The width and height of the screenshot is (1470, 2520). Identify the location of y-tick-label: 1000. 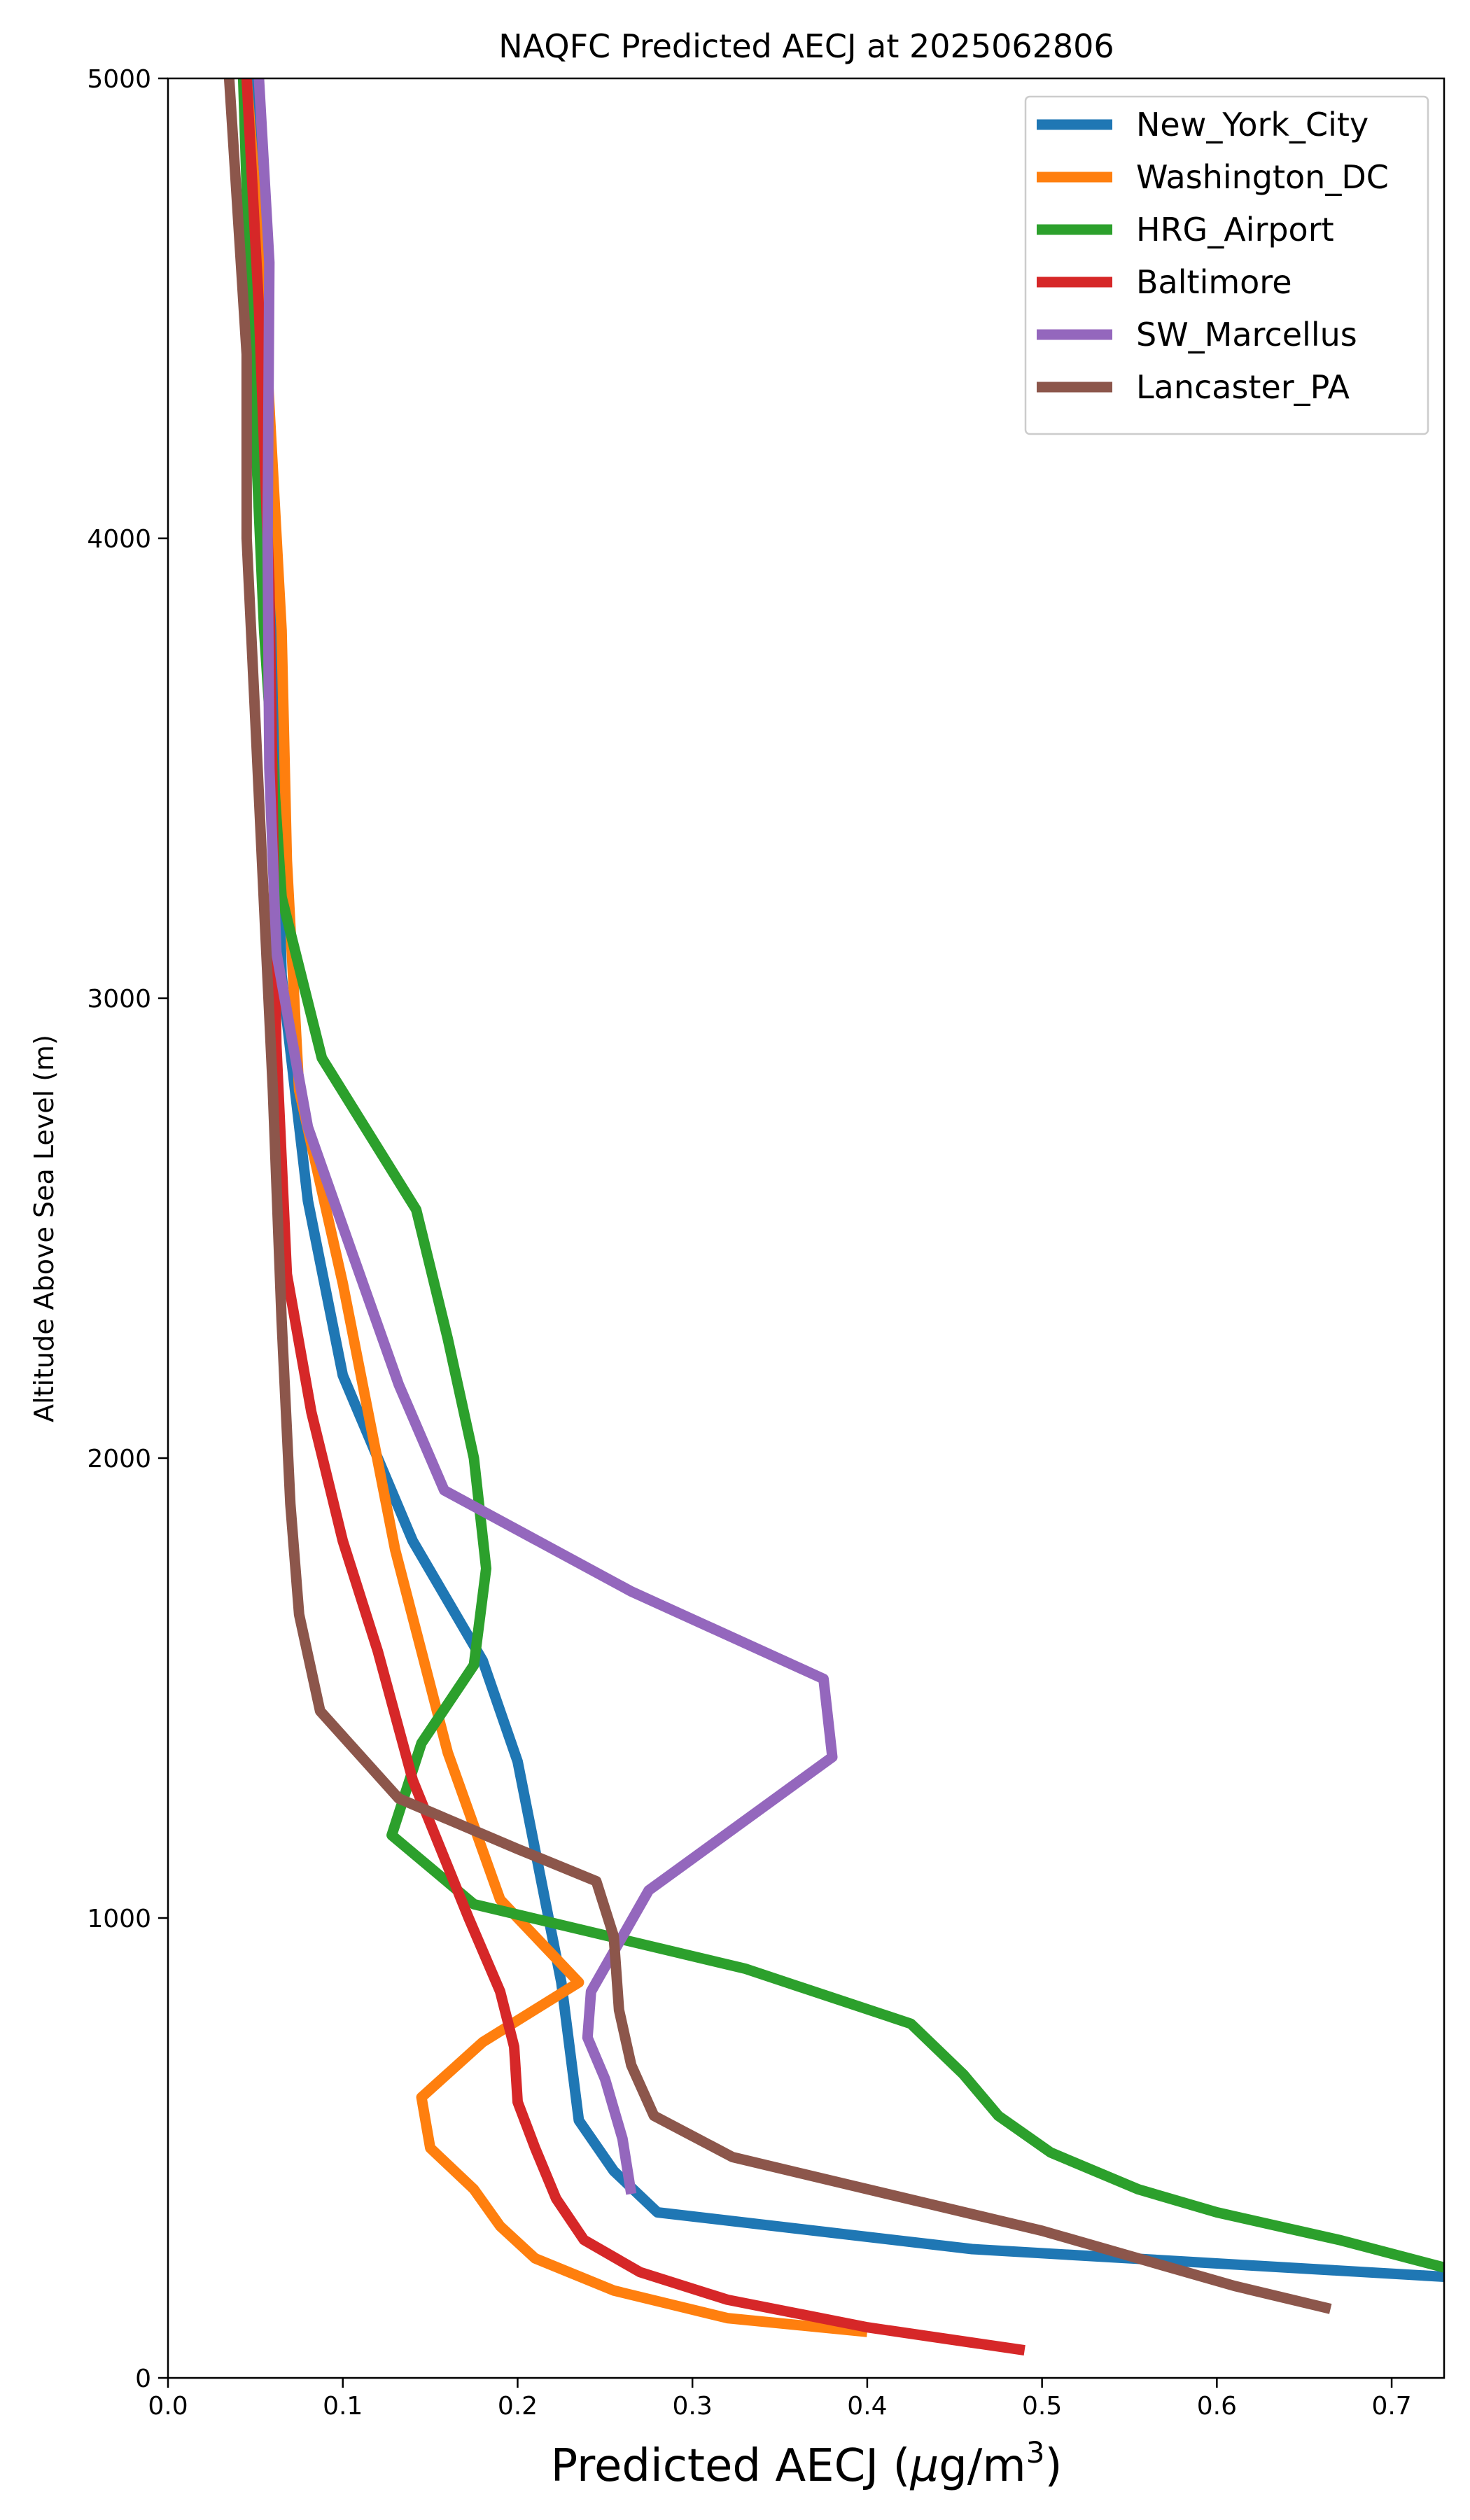
(119, 1919).